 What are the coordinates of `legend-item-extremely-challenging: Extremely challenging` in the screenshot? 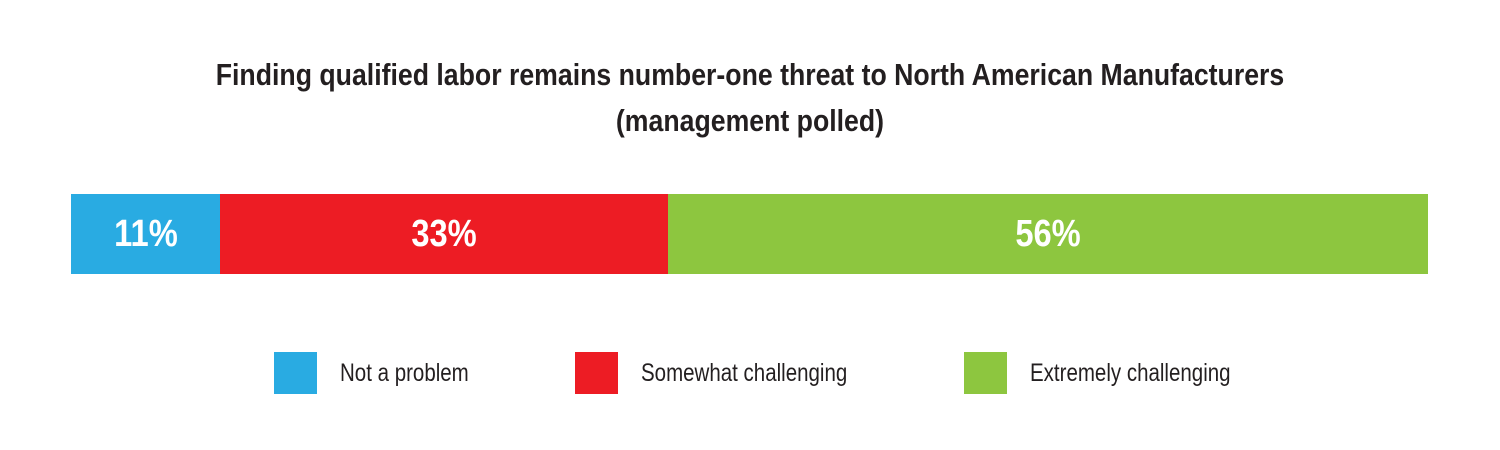 It's located at (1119, 373).